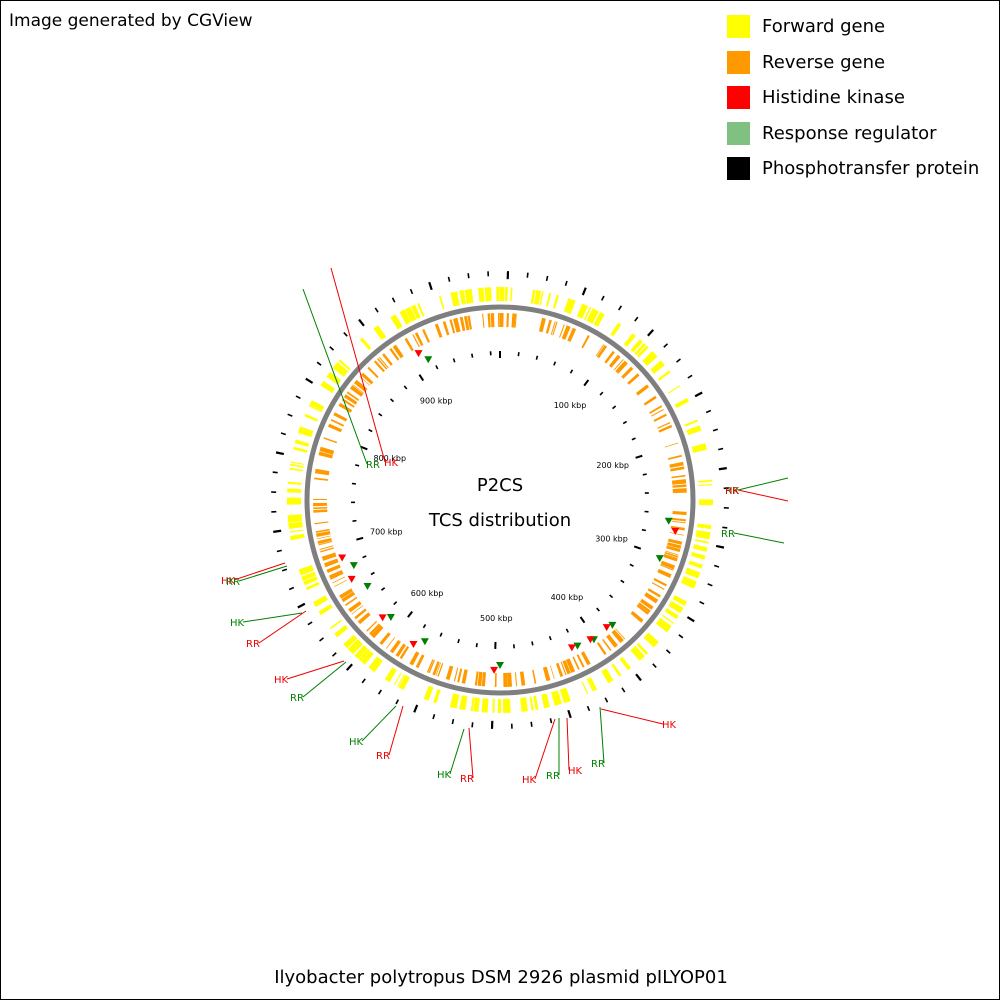 Image resolution: width=1000 pixels, height=1000 pixels. What do you see at coordinates (871, 169) in the screenshot?
I see `legend-label: Phosphotransfer protein` at bounding box center [871, 169].